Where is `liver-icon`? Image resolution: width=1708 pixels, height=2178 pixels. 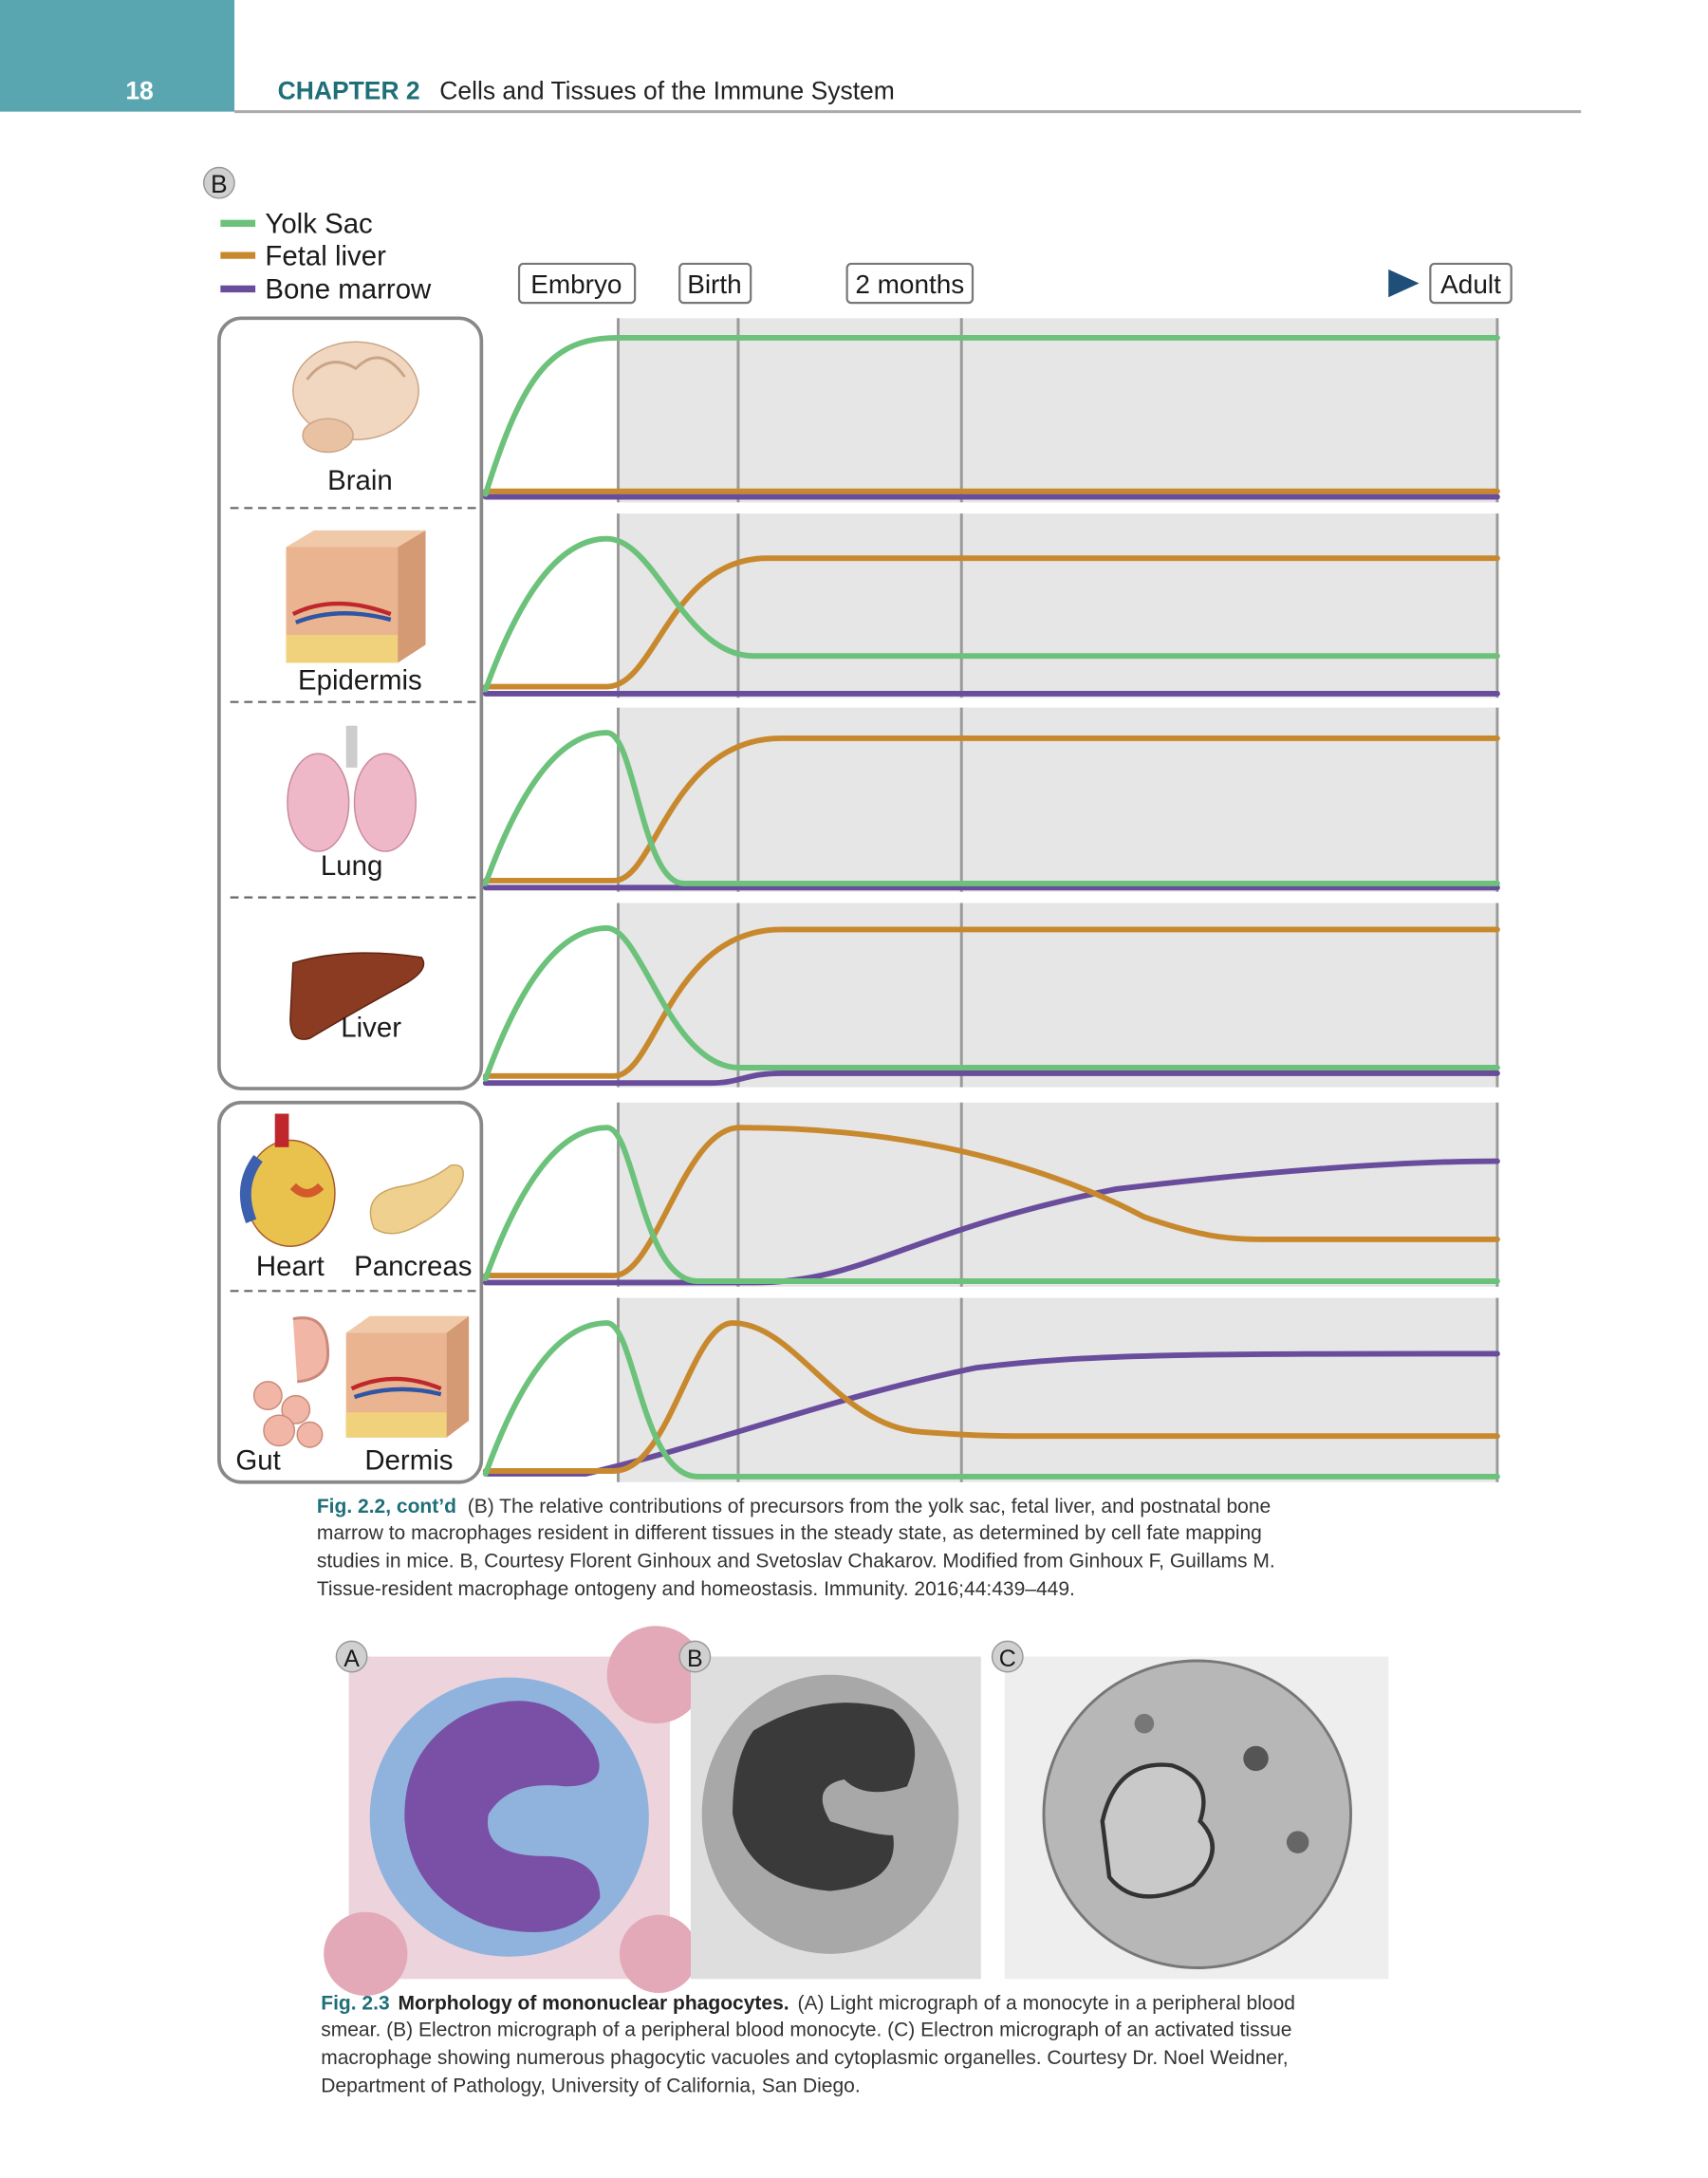
liver-icon is located at coordinates (357, 996).